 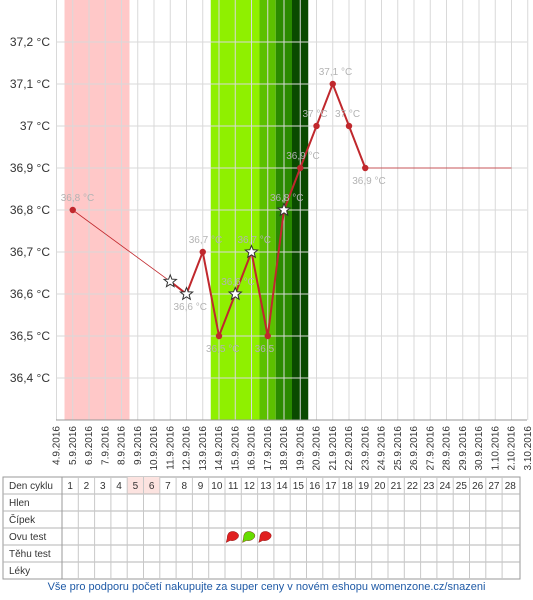 What do you see at coordinates (233, 486) in the screenshot?
I see `table-day-number: 11` at bounding box center [233, 486].